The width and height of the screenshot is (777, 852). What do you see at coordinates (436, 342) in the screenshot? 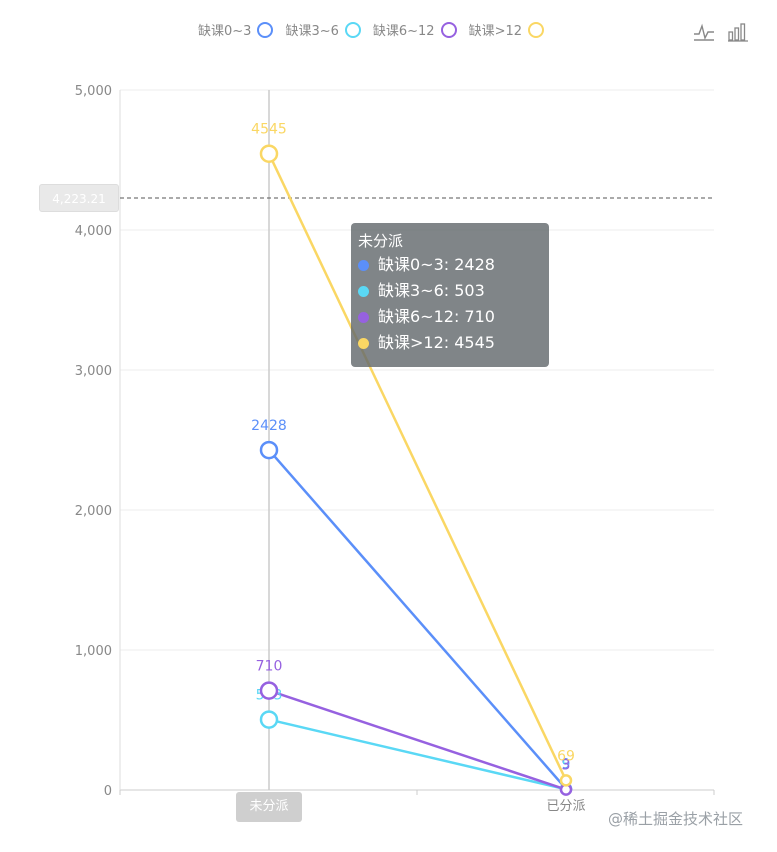
I see `tooltip-row-text: 缺课>12: 4545` at bounding box center [436, 342].